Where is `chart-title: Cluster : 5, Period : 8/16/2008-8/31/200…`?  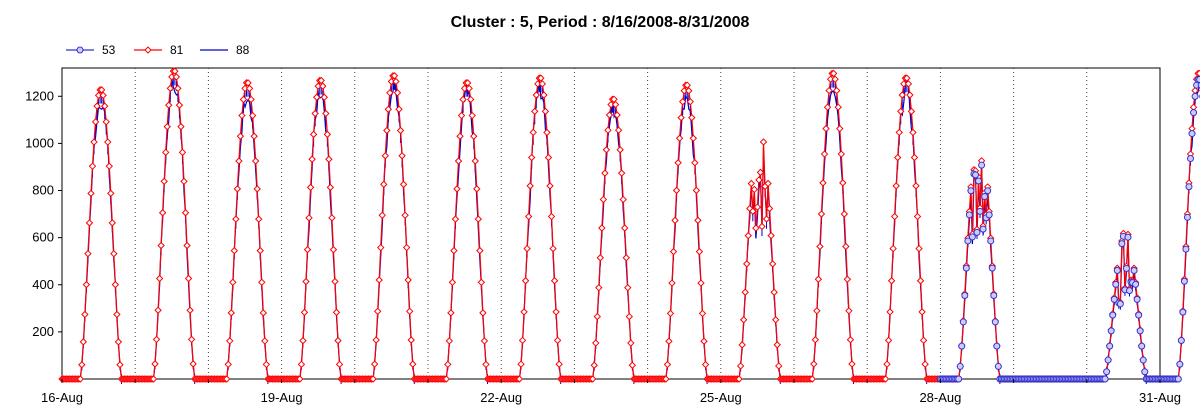 chart-title: Cluster : 5, Period : 8/16/2008-8/31/200… is located at coordinates (600, 22).